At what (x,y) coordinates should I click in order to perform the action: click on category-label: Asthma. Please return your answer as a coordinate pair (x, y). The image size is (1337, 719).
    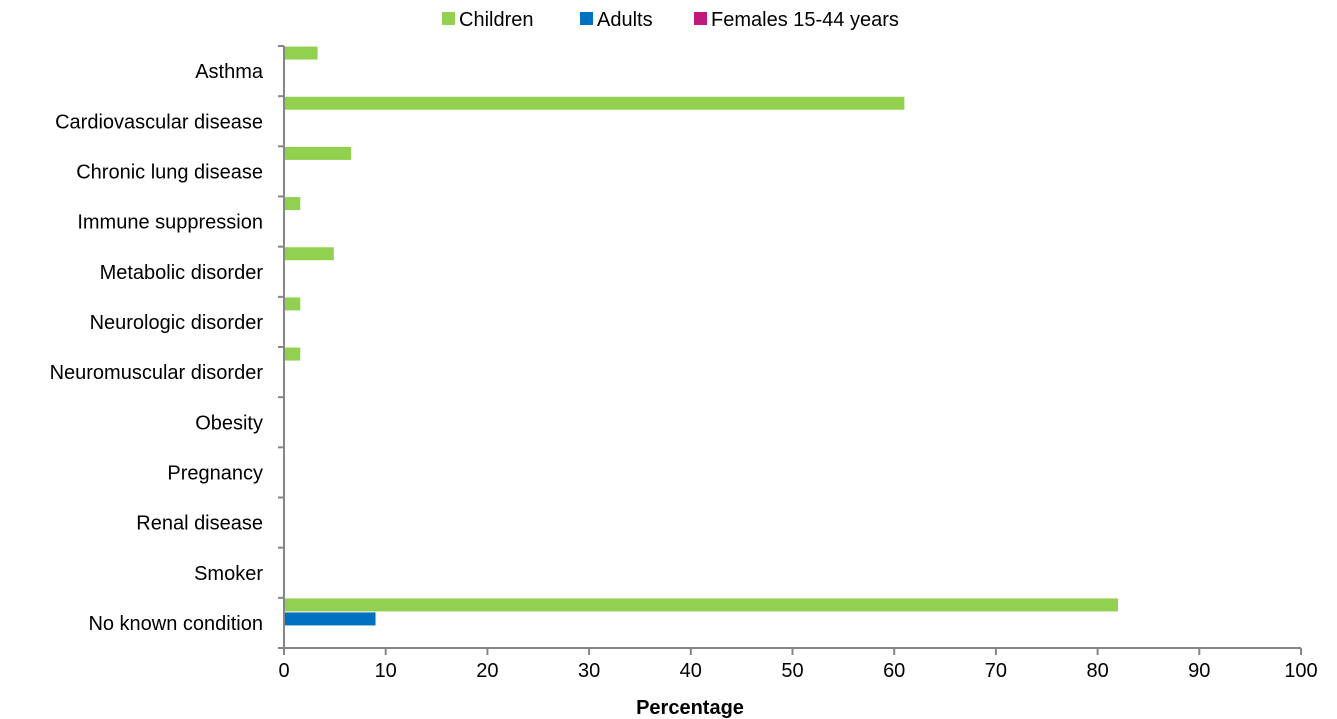
    Looking at the image, I should click on (229, 72).